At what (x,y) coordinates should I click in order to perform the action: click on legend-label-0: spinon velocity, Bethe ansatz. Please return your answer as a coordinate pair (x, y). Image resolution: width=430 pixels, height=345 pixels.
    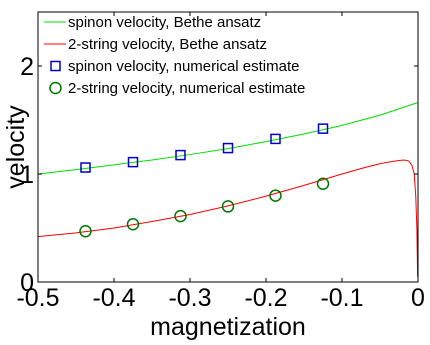
    Looking at the image, I should click on (164, 22).